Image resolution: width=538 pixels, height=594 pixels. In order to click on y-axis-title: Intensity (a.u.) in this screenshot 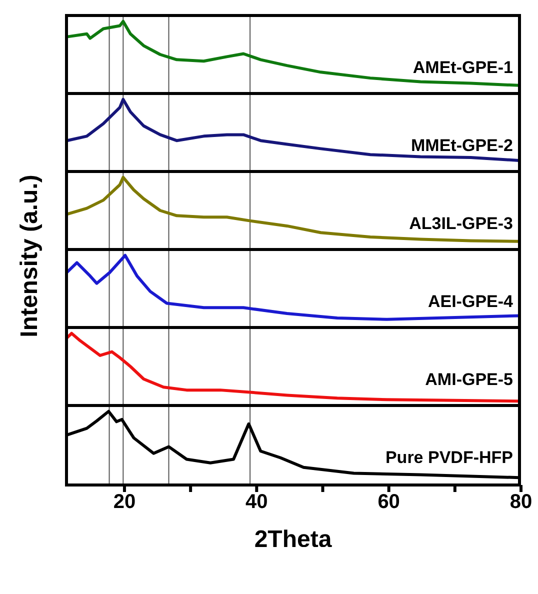, I will do `click(30, 256)`.